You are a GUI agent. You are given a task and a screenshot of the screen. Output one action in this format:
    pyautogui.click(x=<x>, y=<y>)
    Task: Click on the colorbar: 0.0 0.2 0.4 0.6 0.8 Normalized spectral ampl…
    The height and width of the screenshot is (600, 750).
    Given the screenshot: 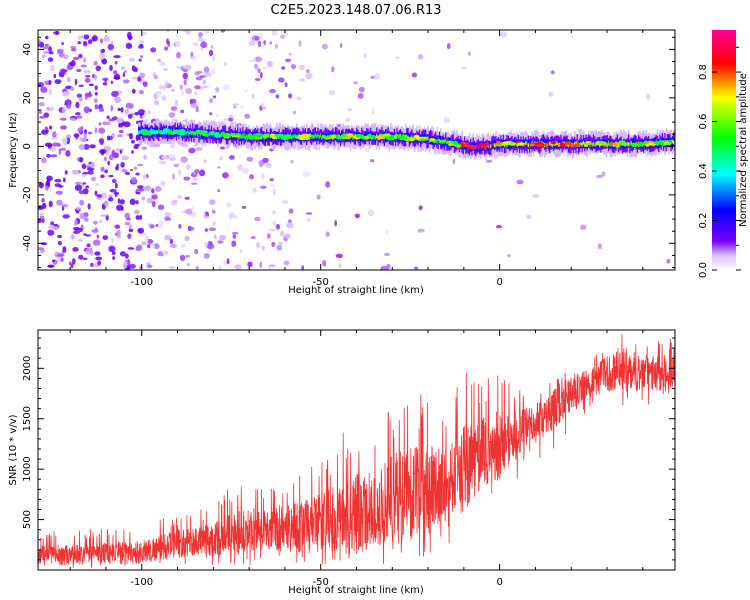 What is the action you would take?
    pyautogui.click(x=723, y=154)
    